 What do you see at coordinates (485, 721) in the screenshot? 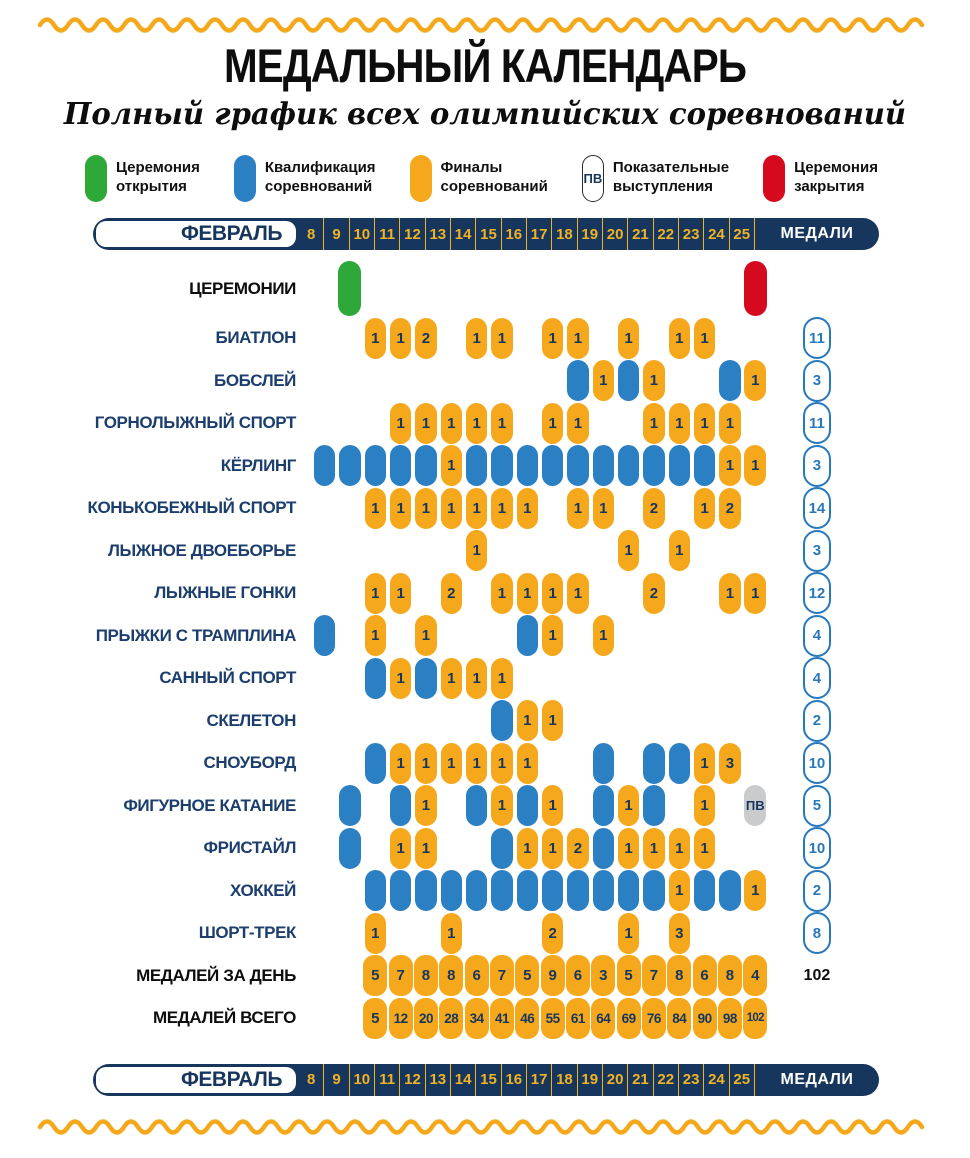
I see `calendar-row: СКЕЛЕТОН 1 1 2` at bounding box center [485, 721].